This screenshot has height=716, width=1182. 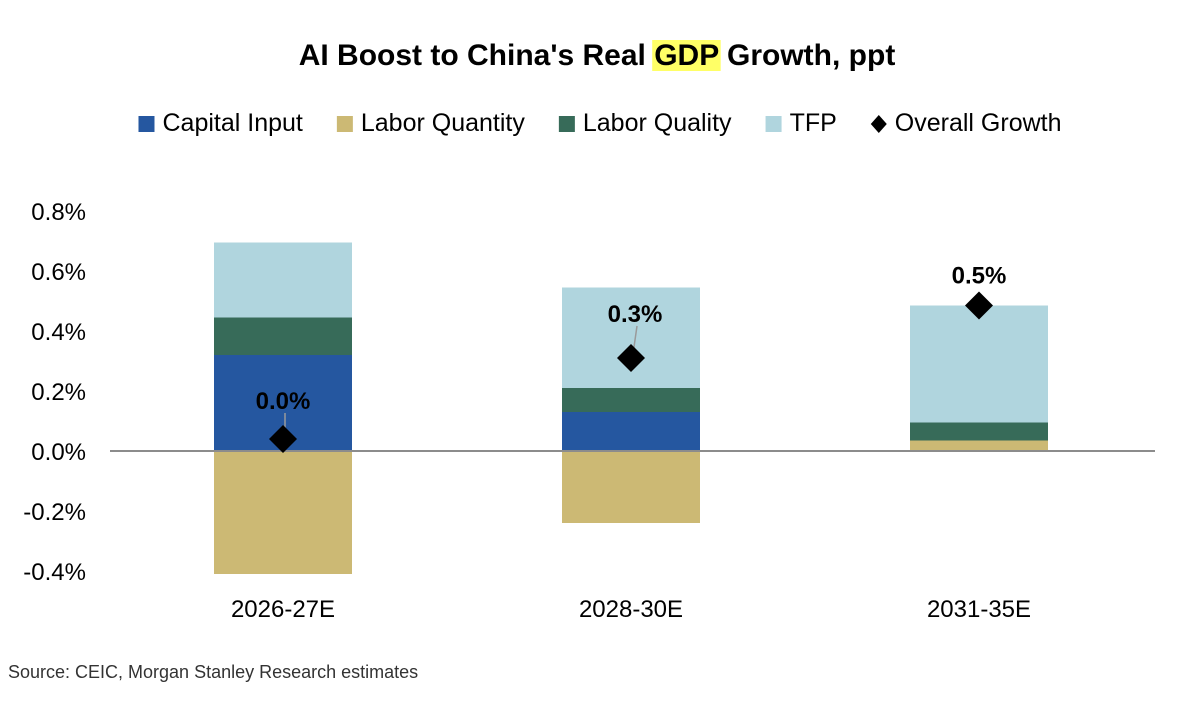 What do you see at coordinates (979, 609) in the screenshot?
I see `x-tick-label: 2031-35E` at bounding box center [979, 609].